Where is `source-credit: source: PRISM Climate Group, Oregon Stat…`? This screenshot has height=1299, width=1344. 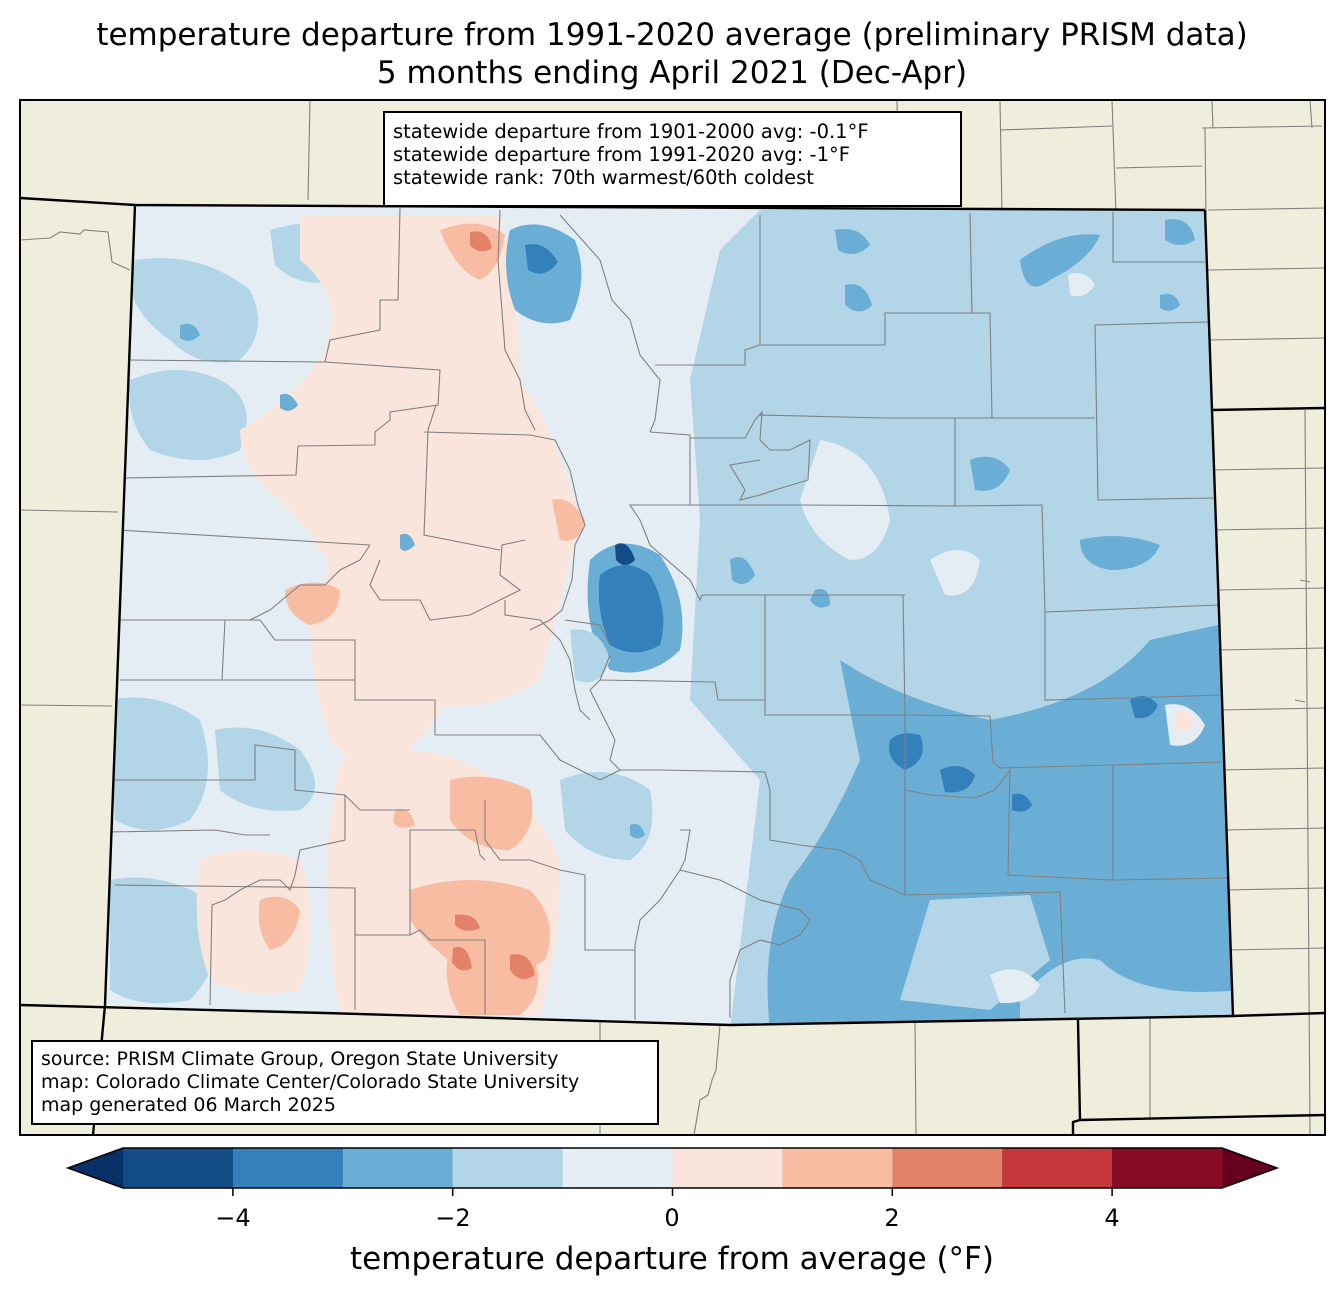
source-credit: source: PRISM Climate Group, Oregon Stat… is located at coordinates (300, 1059).